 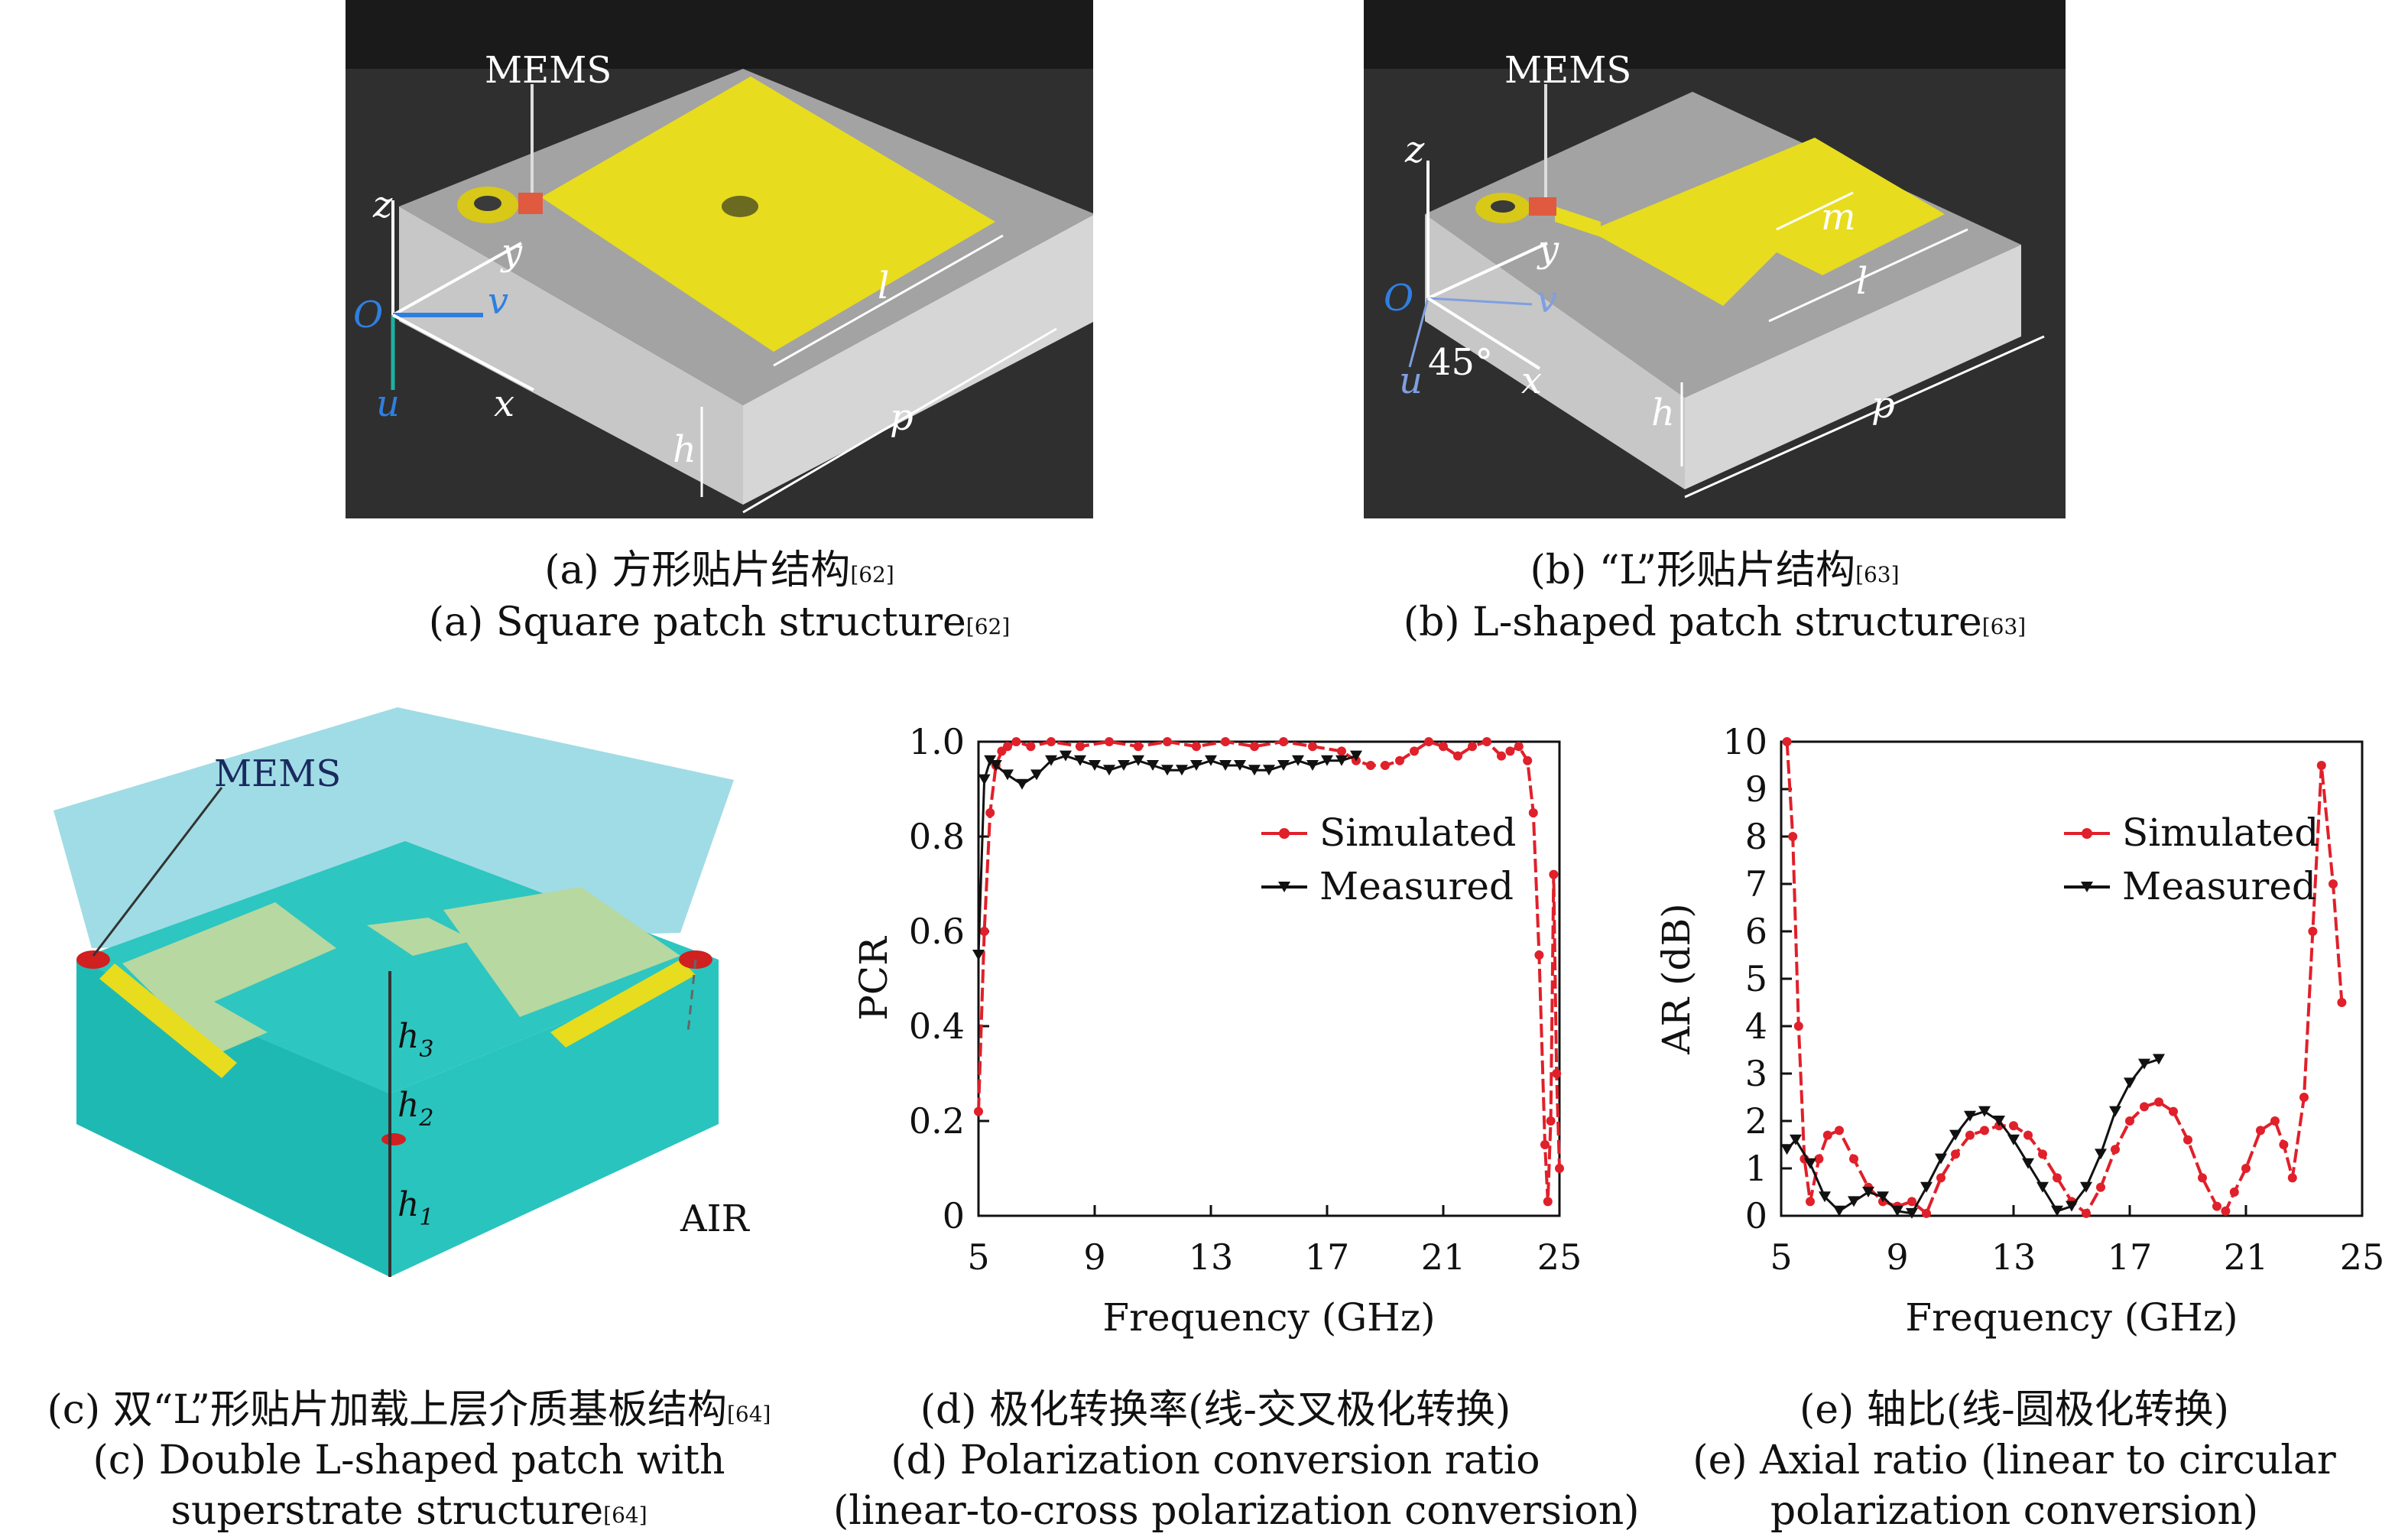 What do you see at coordinates (408, 1511) in the screenshot?
I see `caption-c-en-2: superstrate structure[64]` at bounding box center [408, 1511].